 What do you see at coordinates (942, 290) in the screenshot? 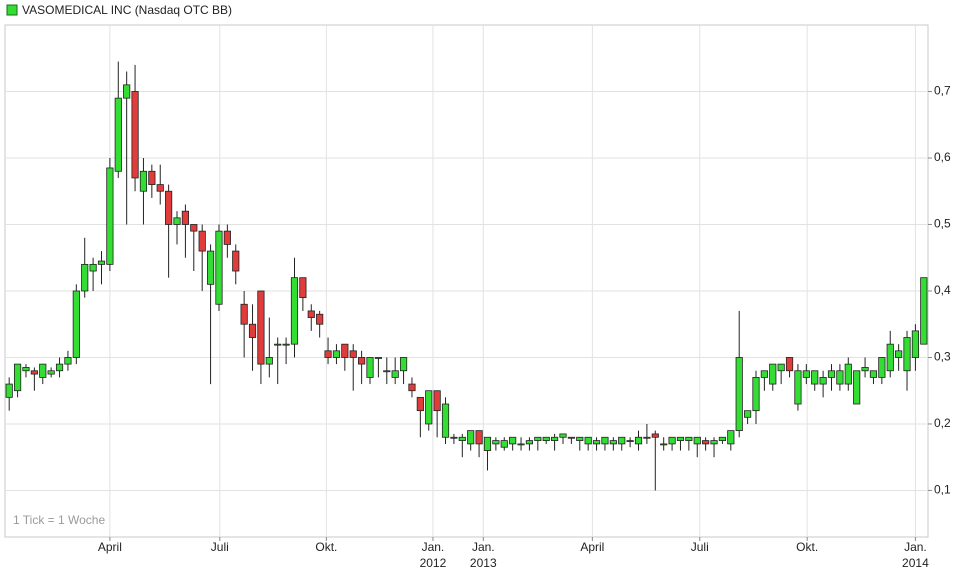
I see `y-tick-label: 0,4` at bounding box center [942, 290].